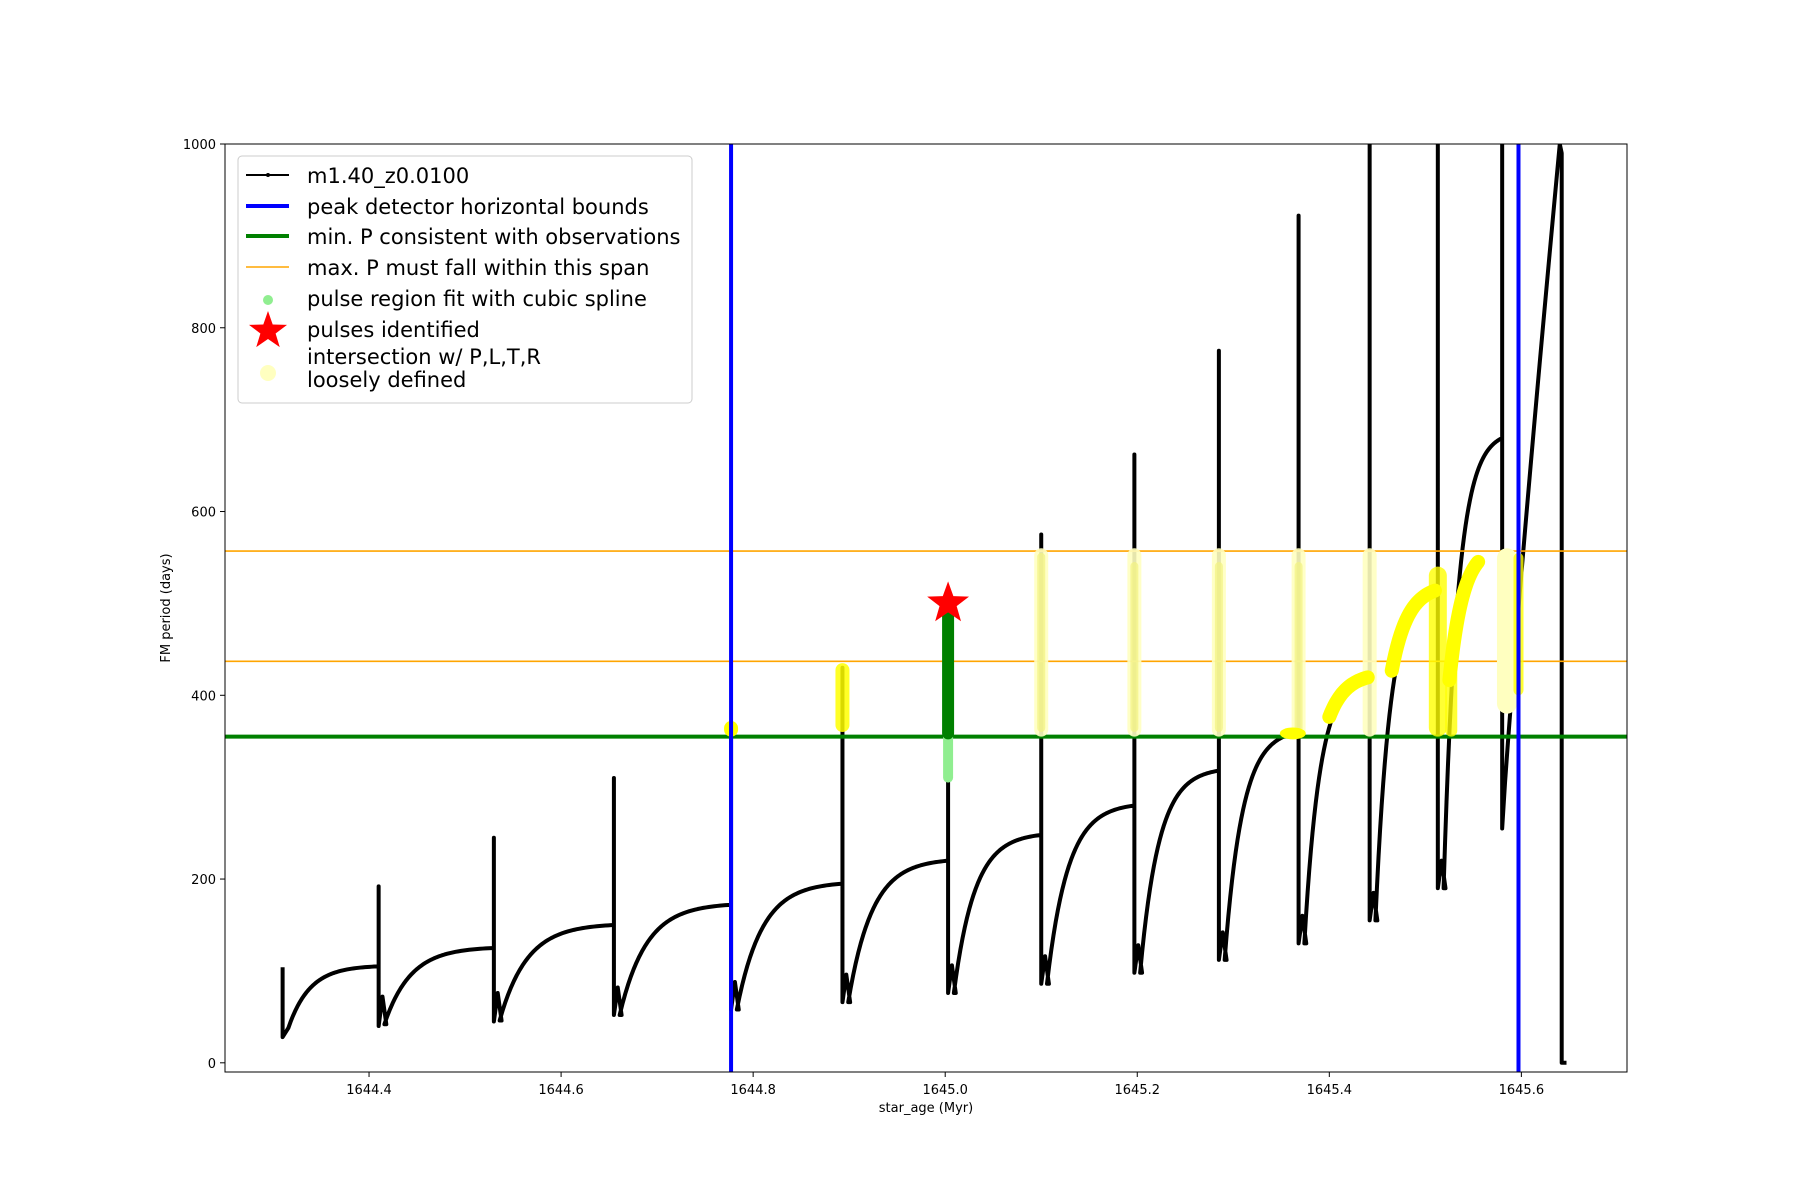  What do you see at coordinates (203, 513) in the screenshot?
I see `y-tick-label: 600` at bounding box center [203, 513].